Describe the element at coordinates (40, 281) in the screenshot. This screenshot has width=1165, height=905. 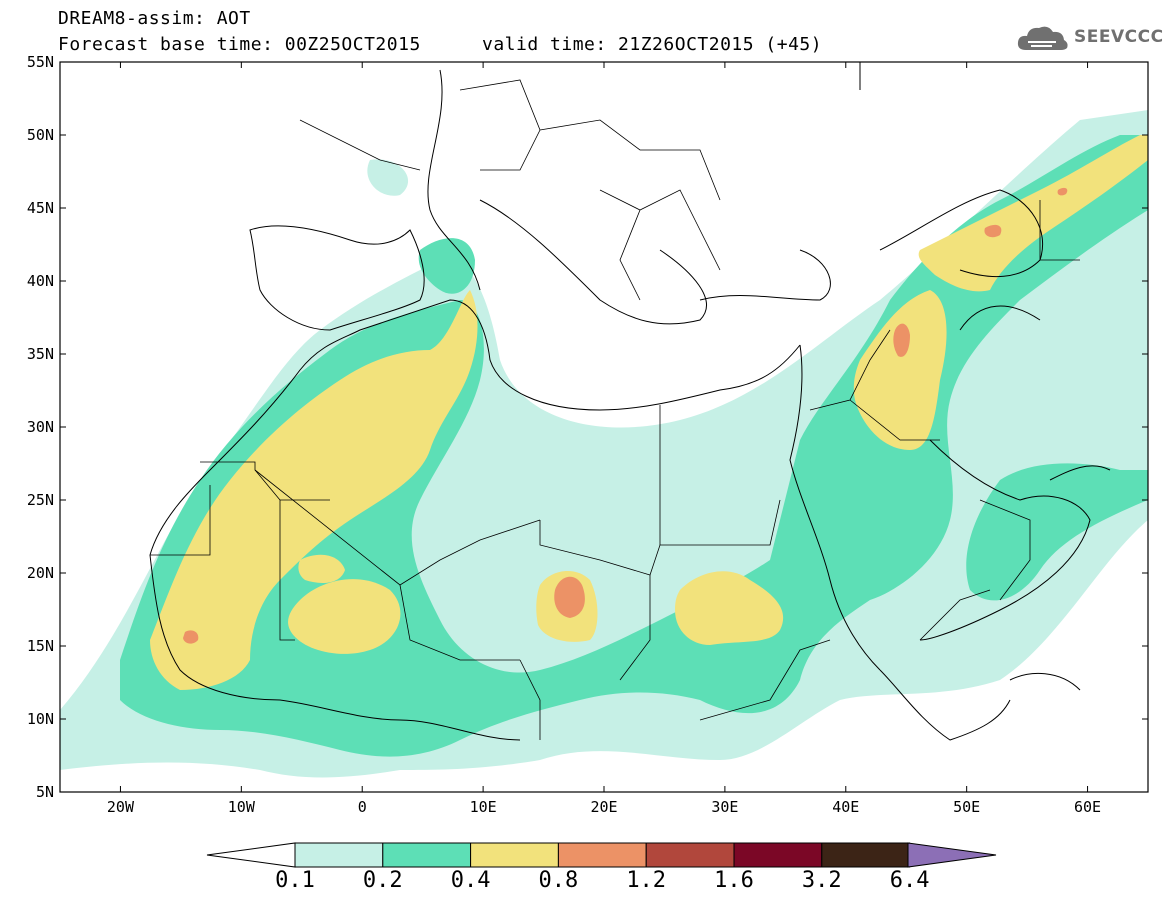
I see `lat-label: 40N` at that location.